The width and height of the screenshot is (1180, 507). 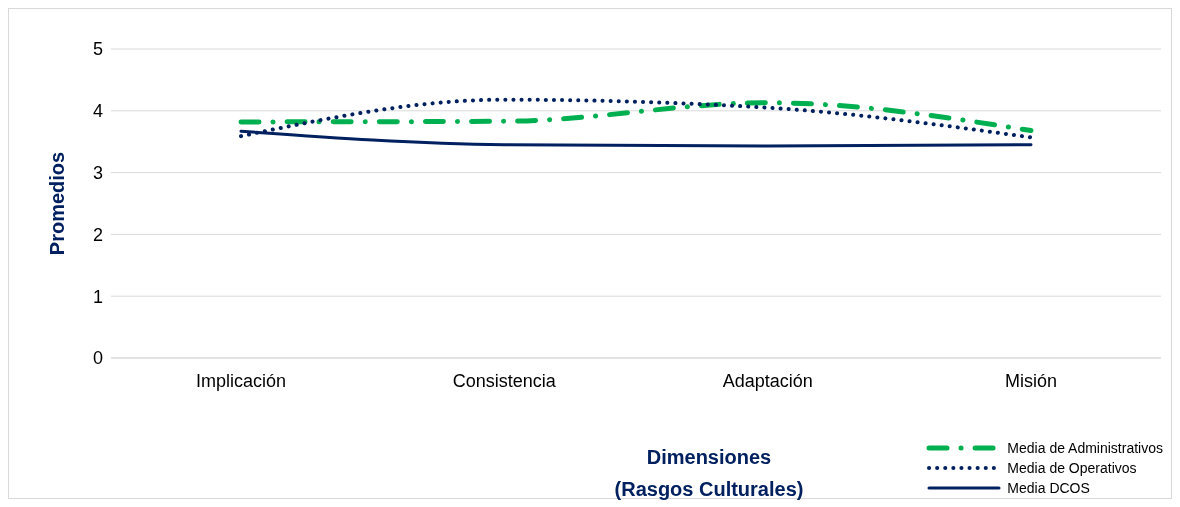 I want to click on x-axis-title: Dimensiones (Rasgos Culturales), so click(x=709, y=473).